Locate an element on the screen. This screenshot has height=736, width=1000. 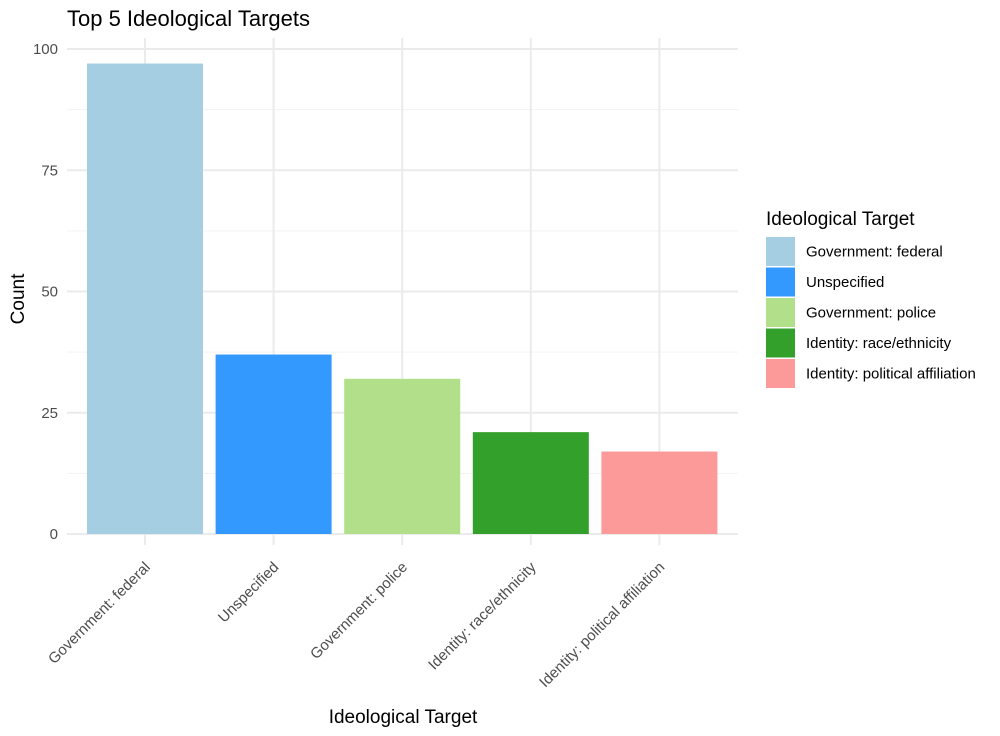
legend-label: Government: federal is located at coordinates (874, 252).